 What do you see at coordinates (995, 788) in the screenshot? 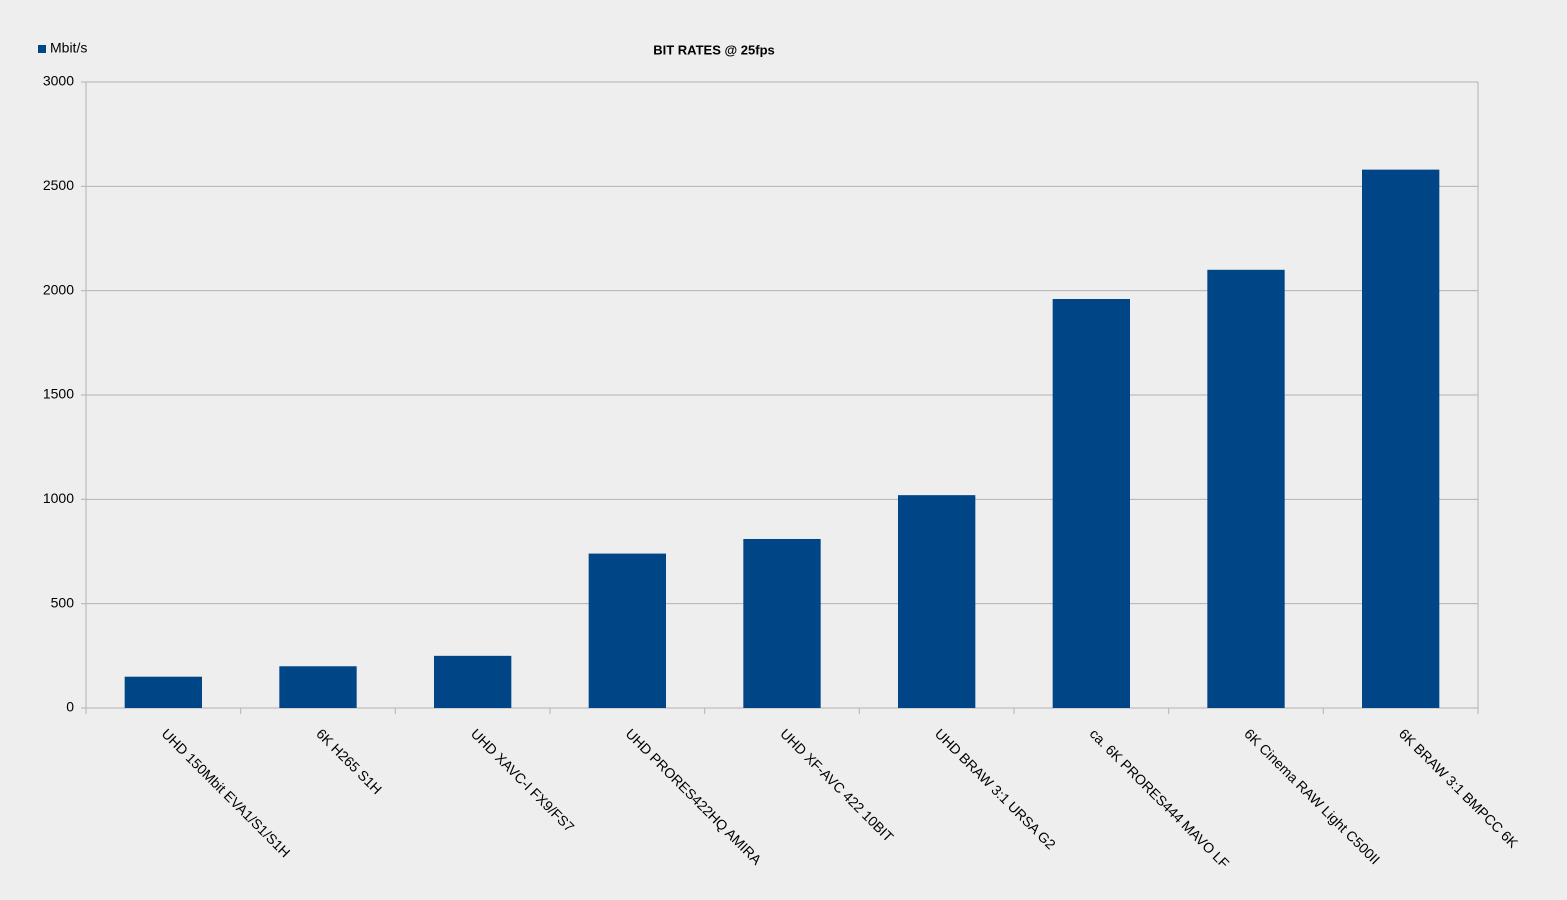
I see `x-tick-label: UHD BRAW 3:1 URSA G2` at bounding box center [995, 788].